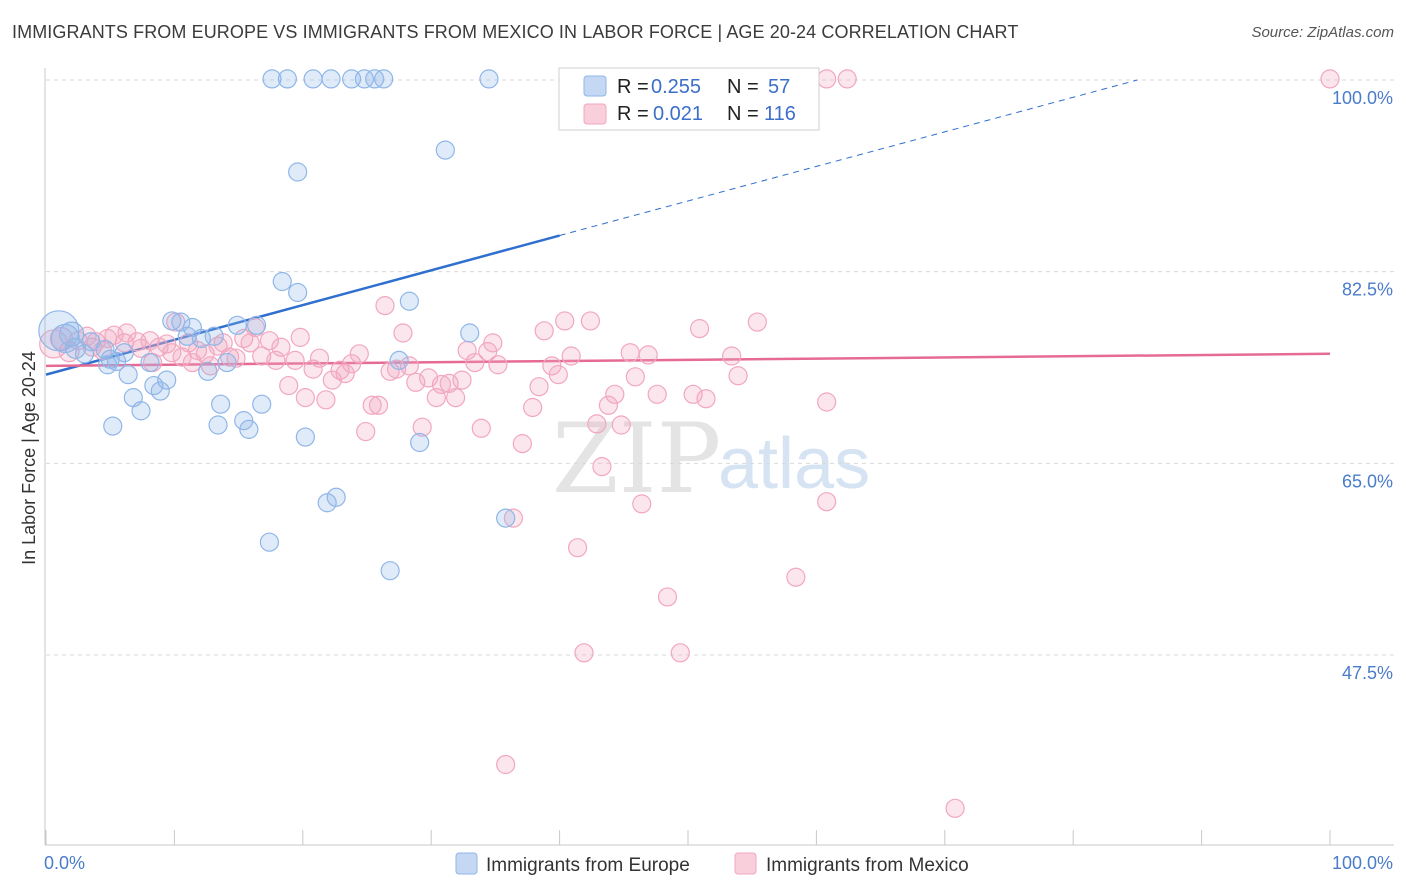 This screenshot has width=1406, height=892. What do you see at coordinates (689, 99) in the screenshot?
I see `stats-legend: R = 0.255 N = 57 R = 0.021 N = 116` at bounding box center [689, 99].